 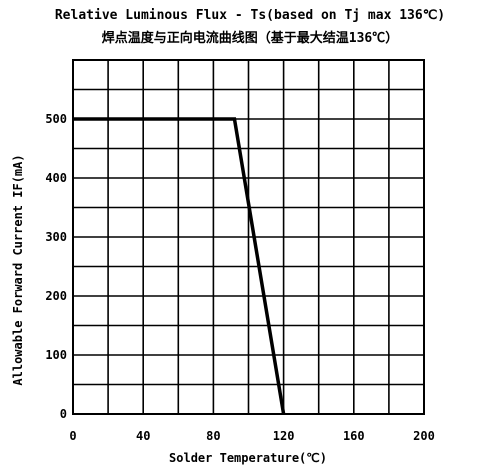 What do you see at coordinates (424, 436) in the screenshot?
I see `x-tick-label: 200` at bounding box center [424, 436].